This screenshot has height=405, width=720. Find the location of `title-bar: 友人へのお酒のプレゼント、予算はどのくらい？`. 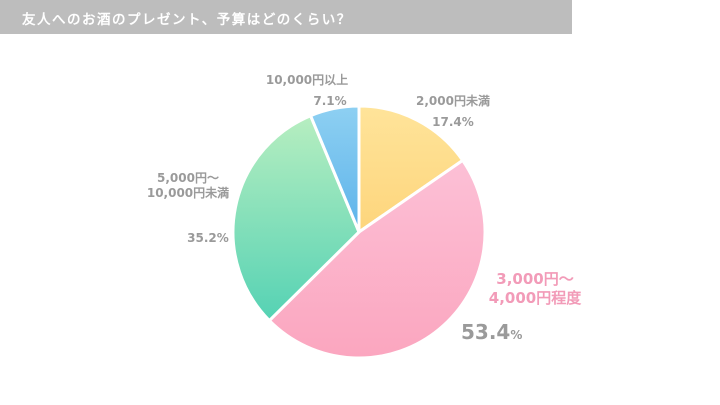

title-bar: 友人へのお酒のプレゼント、予算はどのくらい？ is located at coordinates (286, 17).